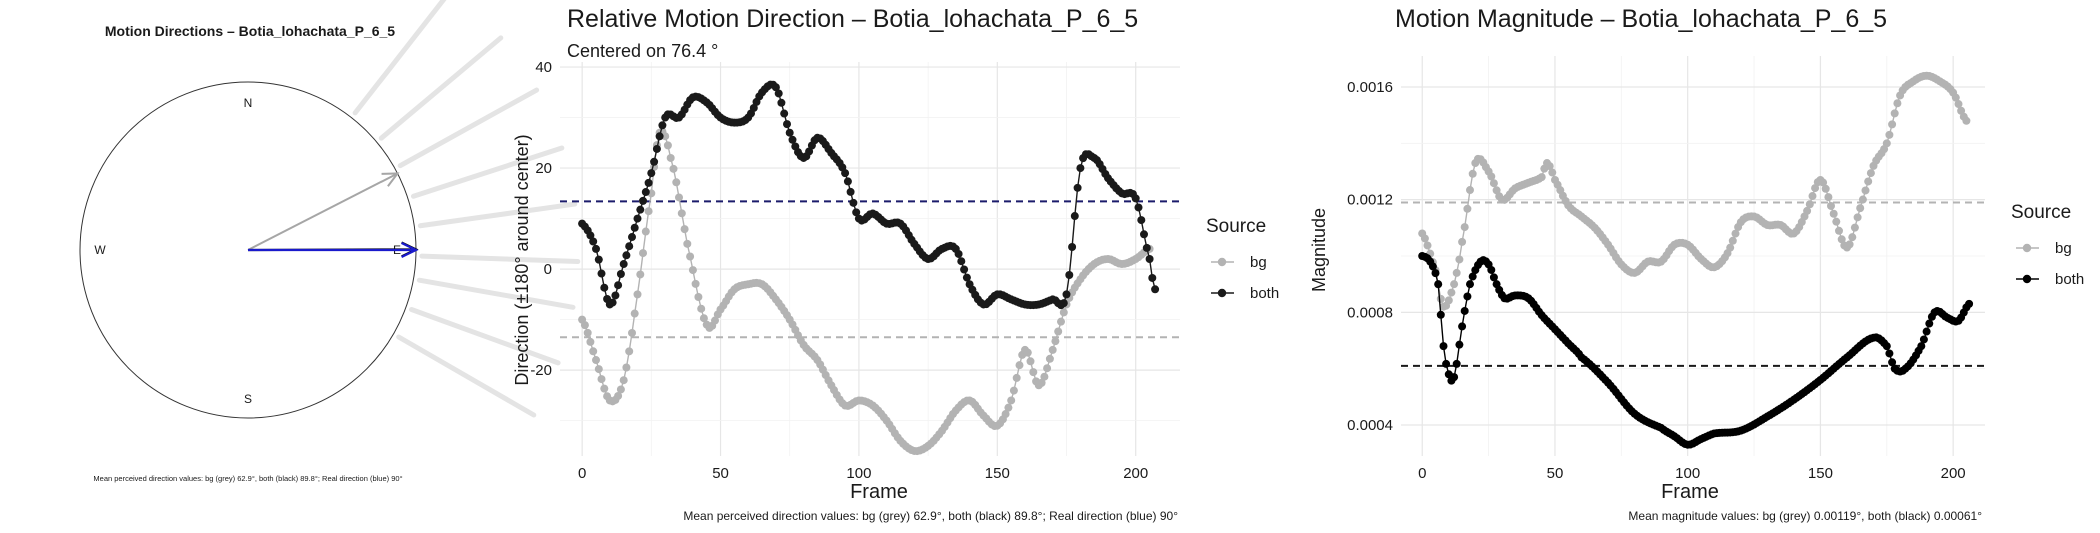 The width and height of the screenshot is (2100, 533). Describe the element at coordinates (1370, 312) in the screenshot. I see `mag-y-tick-1: 0.0008` at that location.